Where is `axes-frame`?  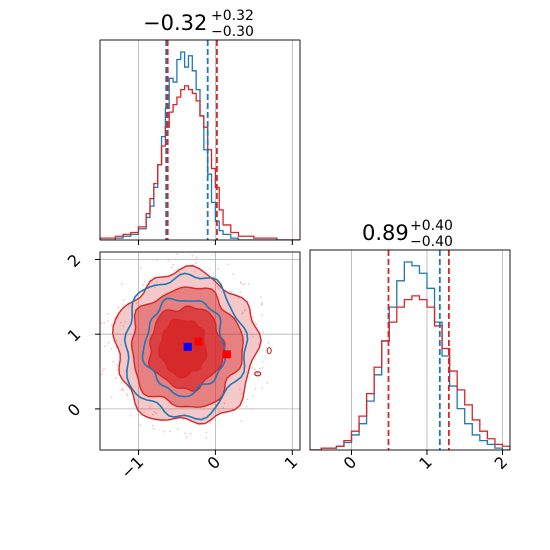
axes-frame is located at coordinates (410, 350).